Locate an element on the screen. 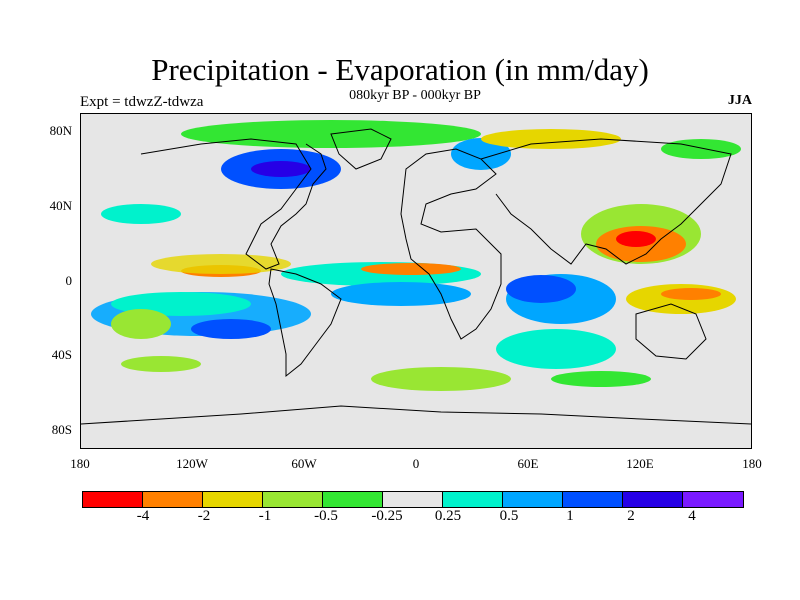 This screenshot has width=800, height=600. colorbar-tick-label: 0.25 is located at coordinates (448, 516).